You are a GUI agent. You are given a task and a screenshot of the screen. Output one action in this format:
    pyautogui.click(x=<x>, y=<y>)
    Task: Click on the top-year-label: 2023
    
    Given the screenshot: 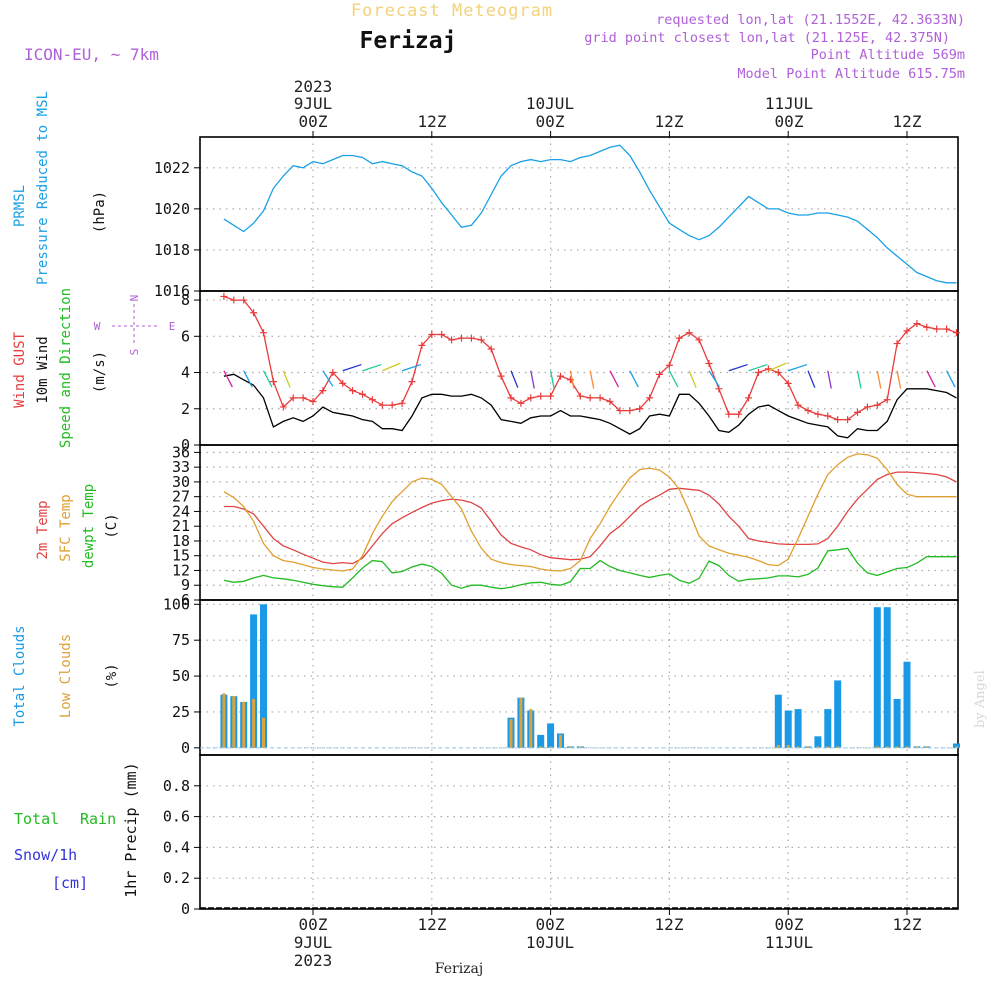 What is the action you would take?
    pyautogui.click(x=313, y=86)
    